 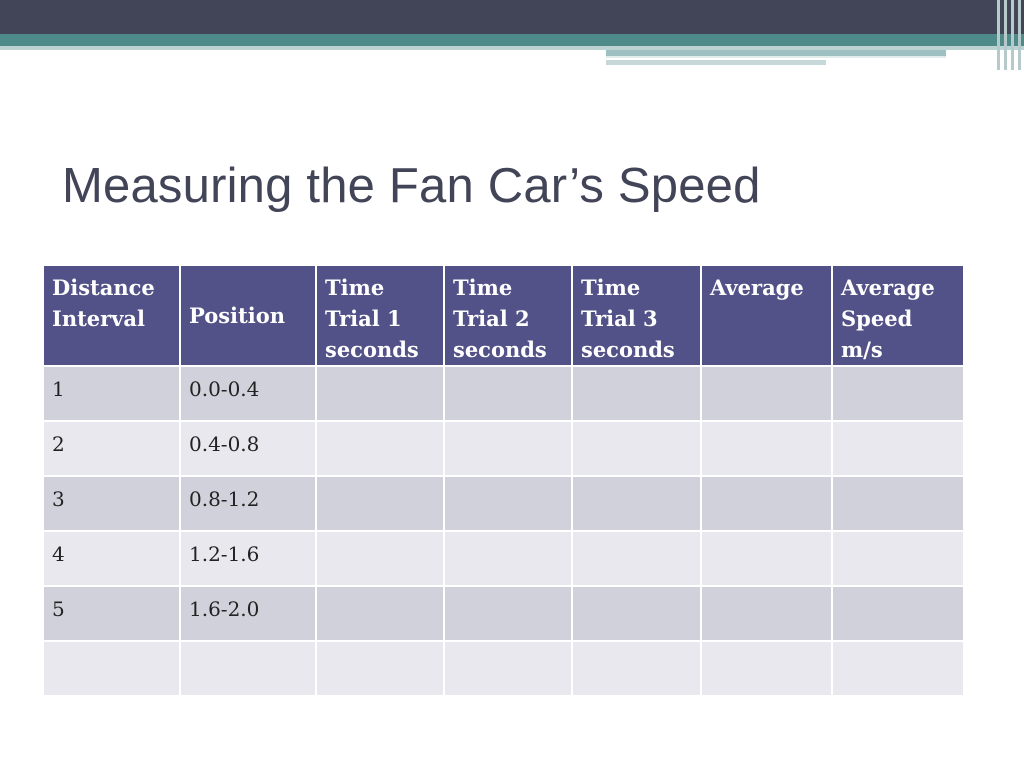 I want to click on header-distance-interval: Distance Interval, so click(x=111, y=315).